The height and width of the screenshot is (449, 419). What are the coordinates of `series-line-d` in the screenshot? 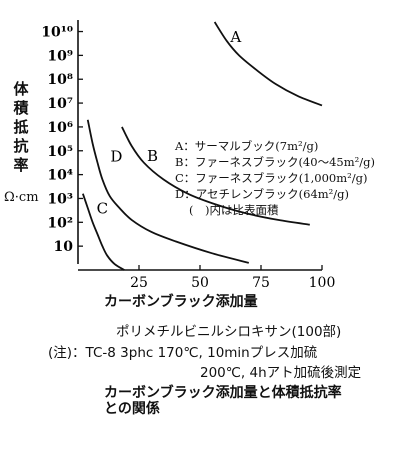 It's located at (168, 191).